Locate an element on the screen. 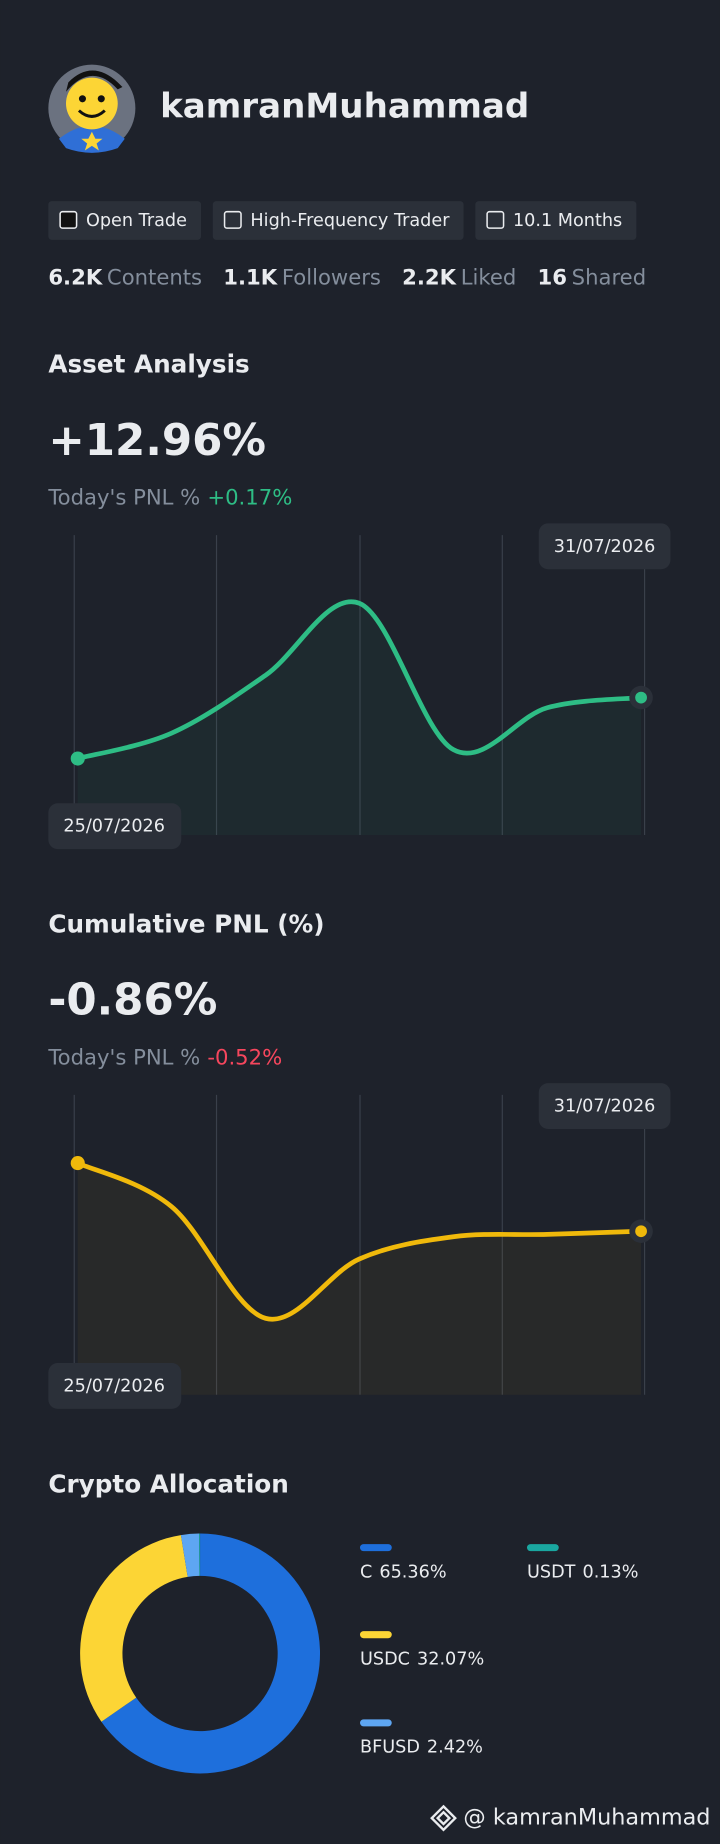 This screenshot has height=1844, width=720. stat-label: Shared is located at coordinates (609, 277).